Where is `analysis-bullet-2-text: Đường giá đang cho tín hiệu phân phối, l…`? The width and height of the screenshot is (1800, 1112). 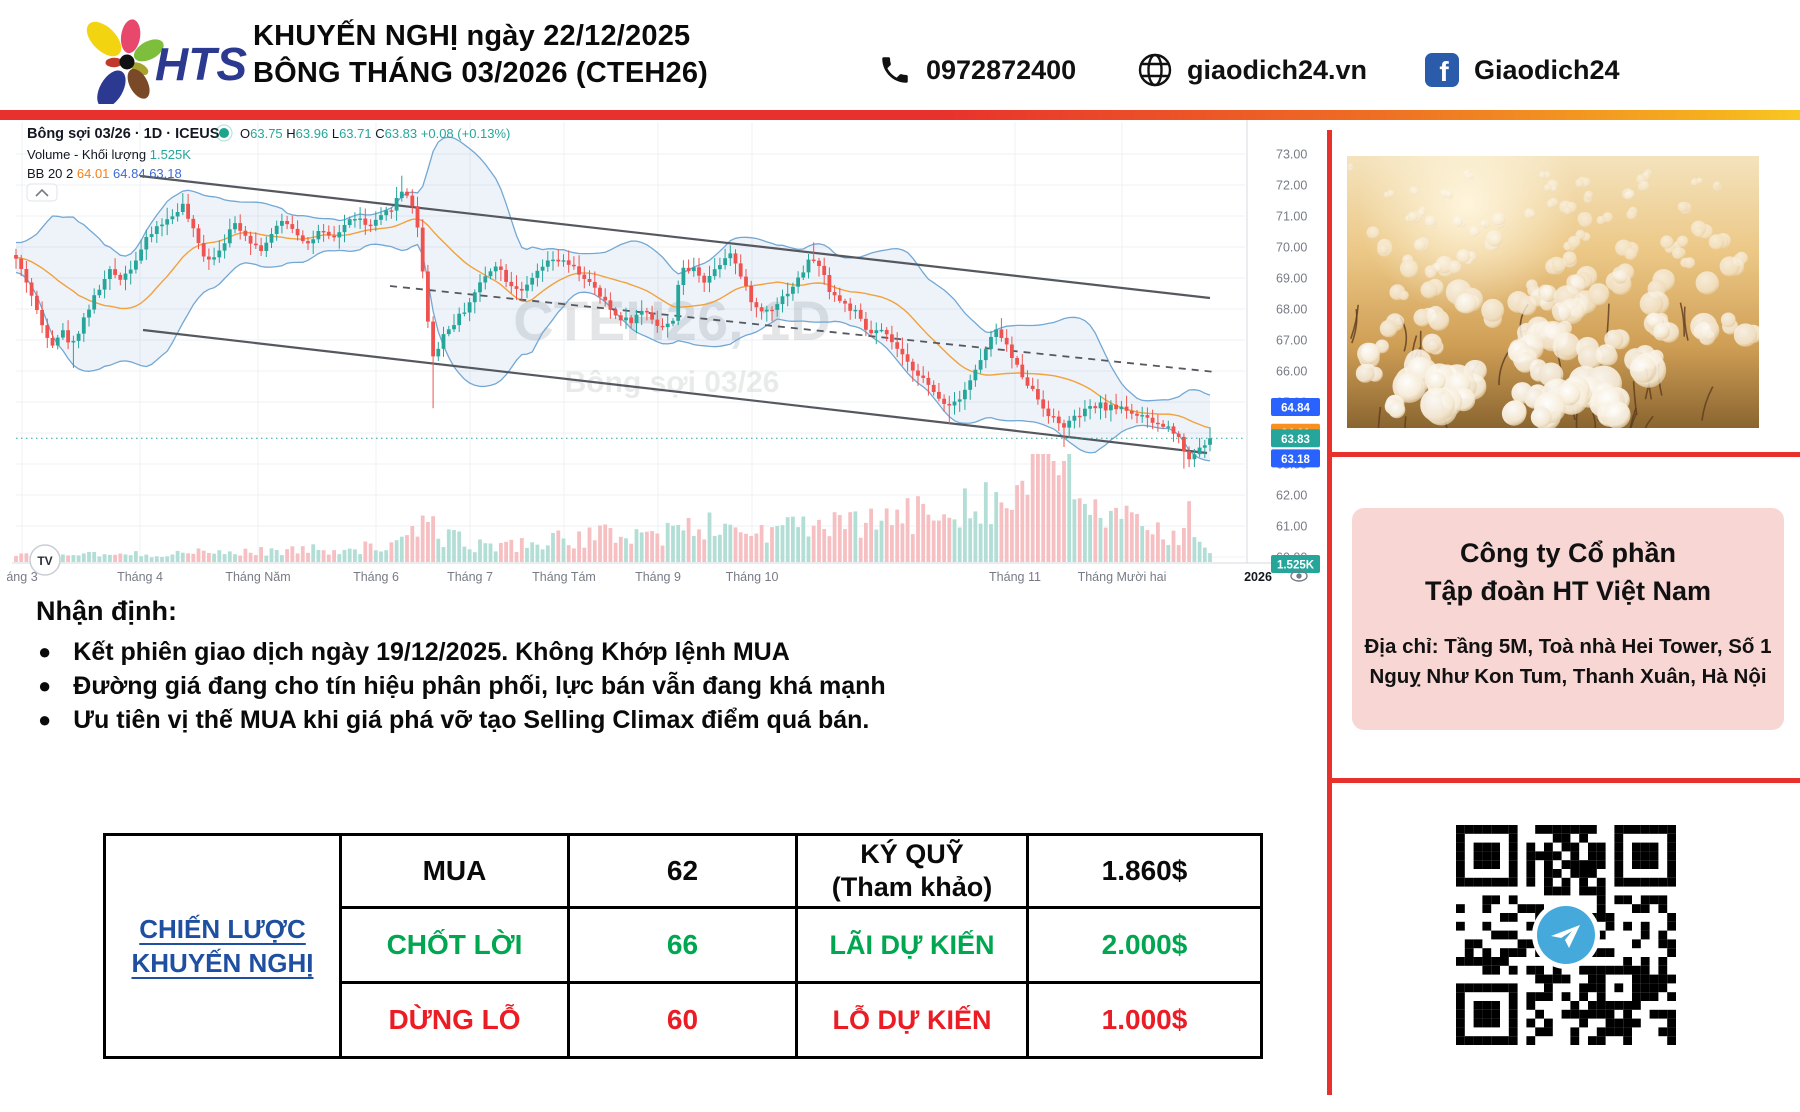
analysis-bullet-2-text: Đường giá đang cho tín hiệu phân phối, l… is located at coordinates (479, 686).